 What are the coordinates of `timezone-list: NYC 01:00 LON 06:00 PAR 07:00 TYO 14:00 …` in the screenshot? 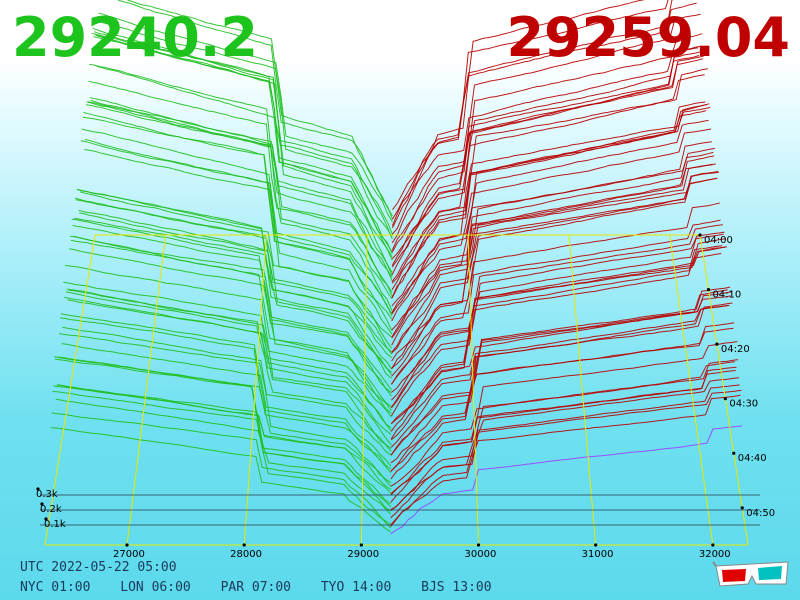 It's located at (267, 587).